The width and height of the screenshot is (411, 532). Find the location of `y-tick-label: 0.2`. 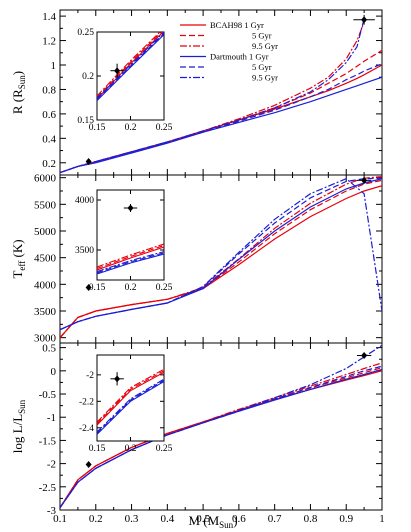

y-tick-label: 0.2 is located at coordinates (49, 164).